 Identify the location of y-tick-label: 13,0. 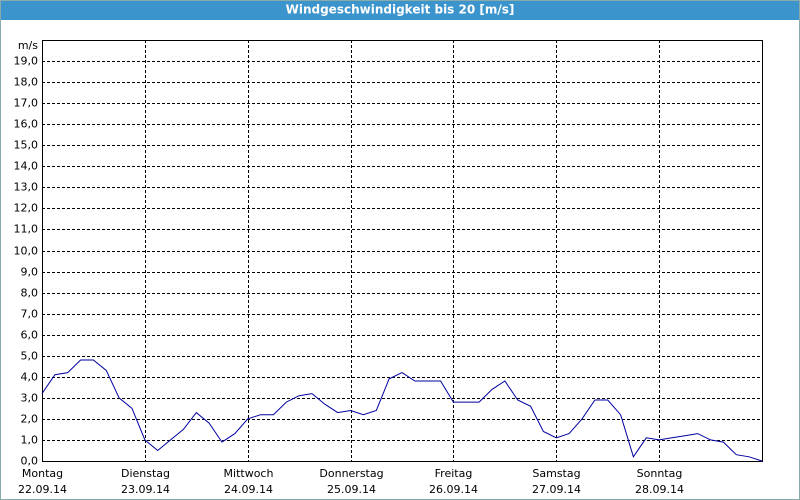
(26, 187).